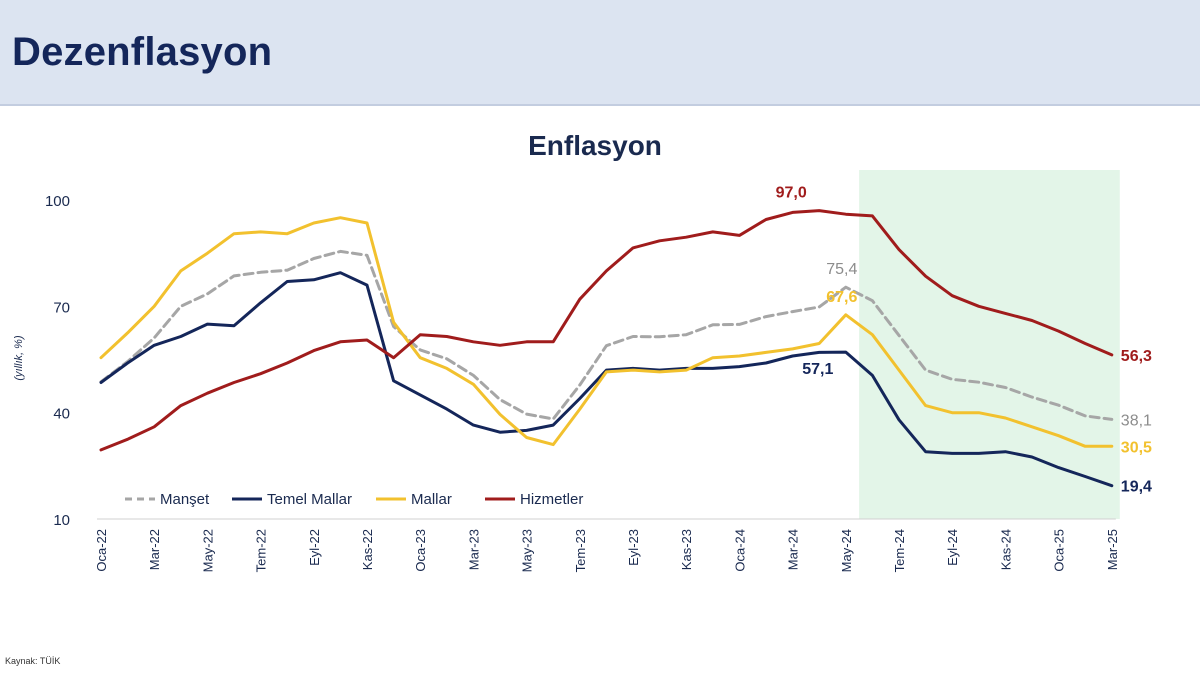 The height and width of the screenshot is (675, 1200). What do you see at coordinates (57, 201) in the screenshot?
I see `y-tick-label: 100` at bounding box center [57, 201].